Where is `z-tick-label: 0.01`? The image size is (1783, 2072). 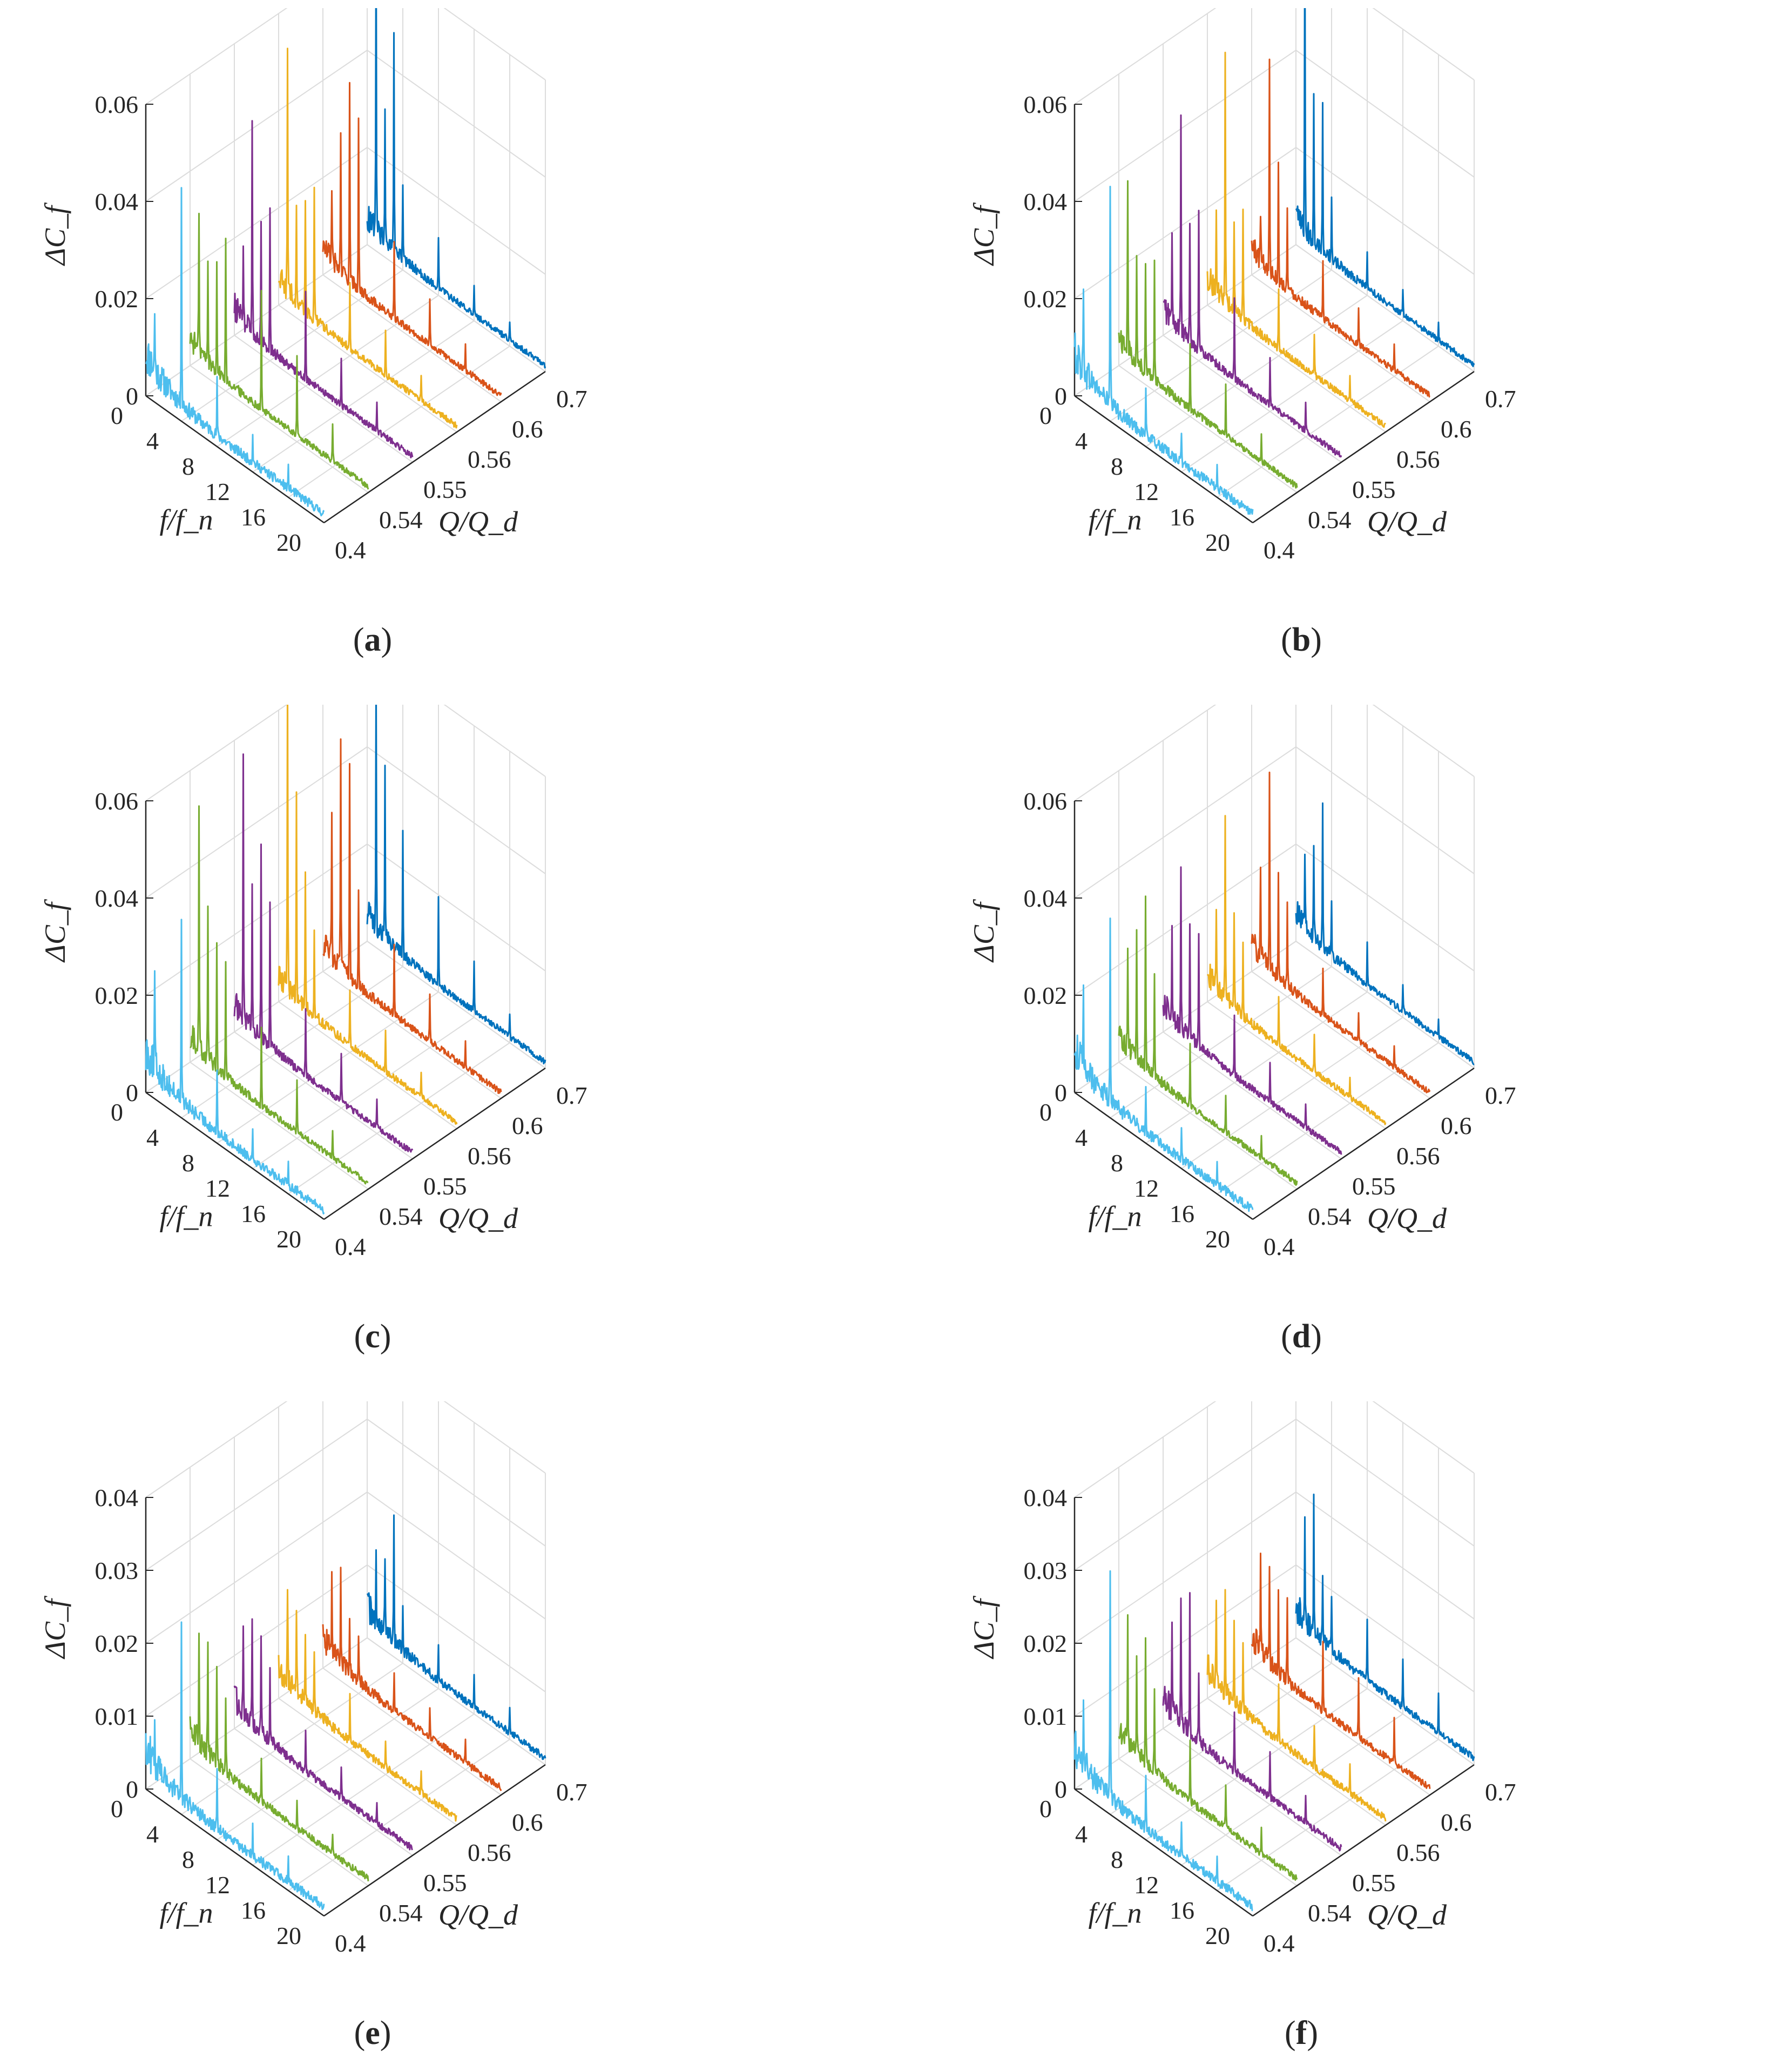
z-tick-label: 0.01 is located at coordinates (117, 1716).